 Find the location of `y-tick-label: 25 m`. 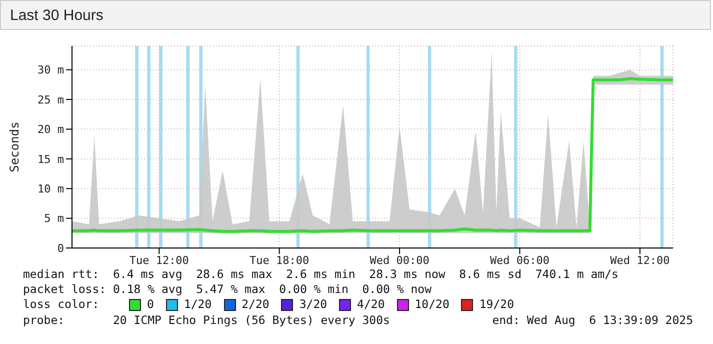

y-tick-label: 25 m is located at coordinates (51, 99).